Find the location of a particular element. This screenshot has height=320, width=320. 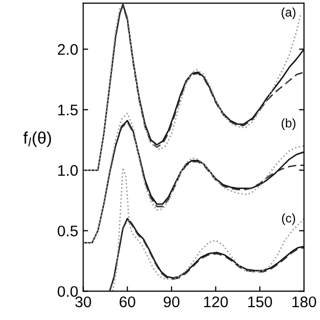

y-tick-label: 1.5 is located at coordinates (68, 110).